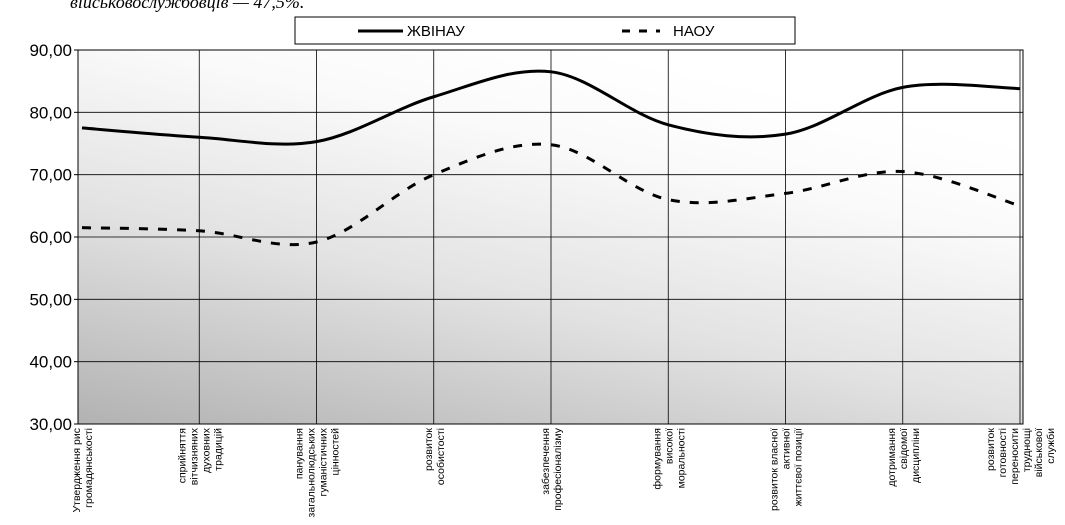  What do you see at coordinates (799, 467) in the screenshot?
I see `x-tick-label-line: життєвої позиції` at bounding box center [799, 467].